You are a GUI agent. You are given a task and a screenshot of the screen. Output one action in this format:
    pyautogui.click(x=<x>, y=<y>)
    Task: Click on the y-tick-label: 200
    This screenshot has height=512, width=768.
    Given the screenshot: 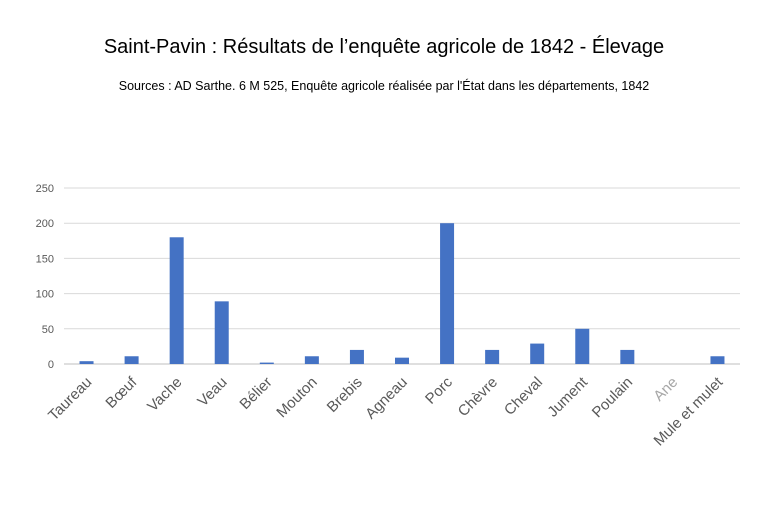 What is the action you would take?
    pyautogui.click(x=45, y=224)
    